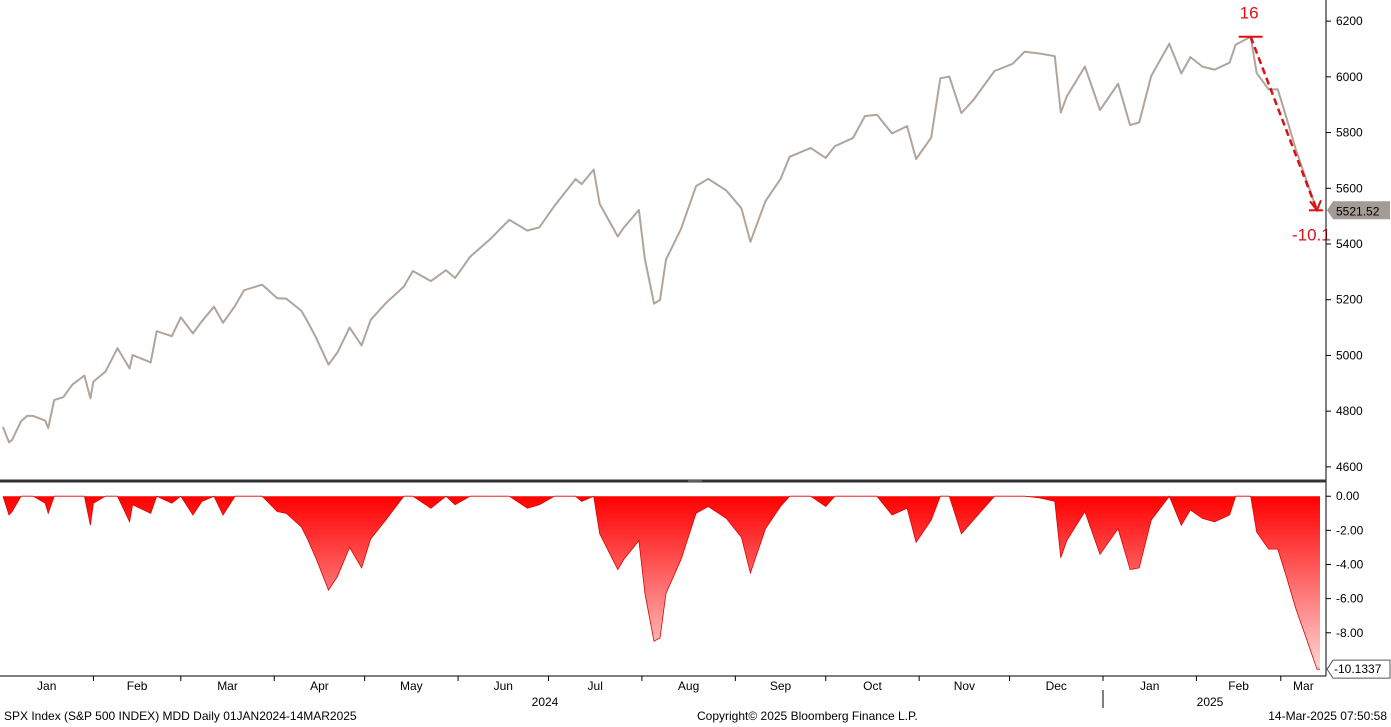 The width and height of the screenshot is (1391, 727). What do you see at coordinates (1311, 234) in the screenshot?
I see `trough-annotation-label: -10.1` at bounding box center [1311, 234].